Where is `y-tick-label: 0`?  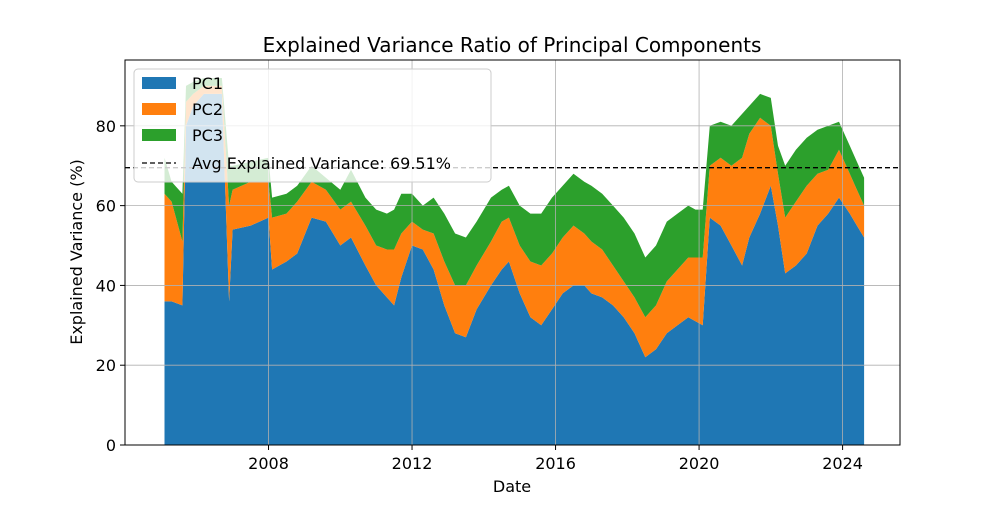 y-tick-label: 0 is located at coordinates (111, 445).